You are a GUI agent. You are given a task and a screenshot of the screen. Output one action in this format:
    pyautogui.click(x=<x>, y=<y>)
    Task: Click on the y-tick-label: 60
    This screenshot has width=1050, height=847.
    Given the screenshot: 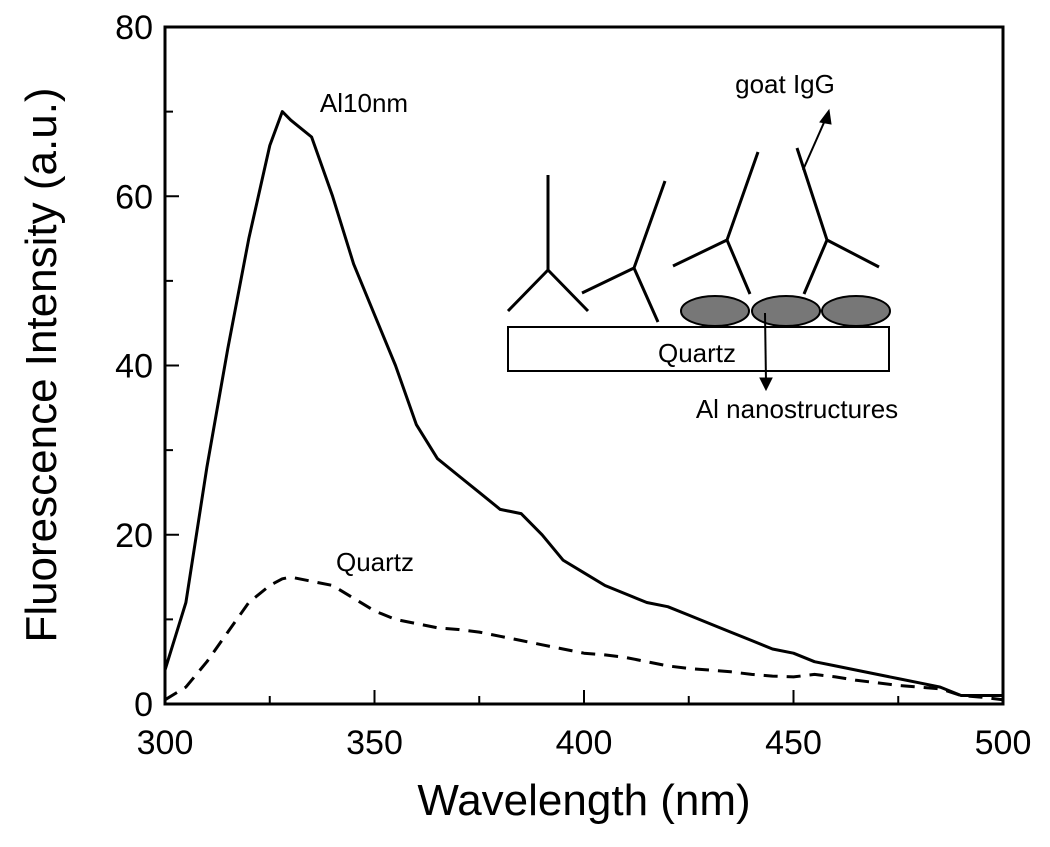 What is the action you would take?
    pyautogui.click(x=134, y=197)
    